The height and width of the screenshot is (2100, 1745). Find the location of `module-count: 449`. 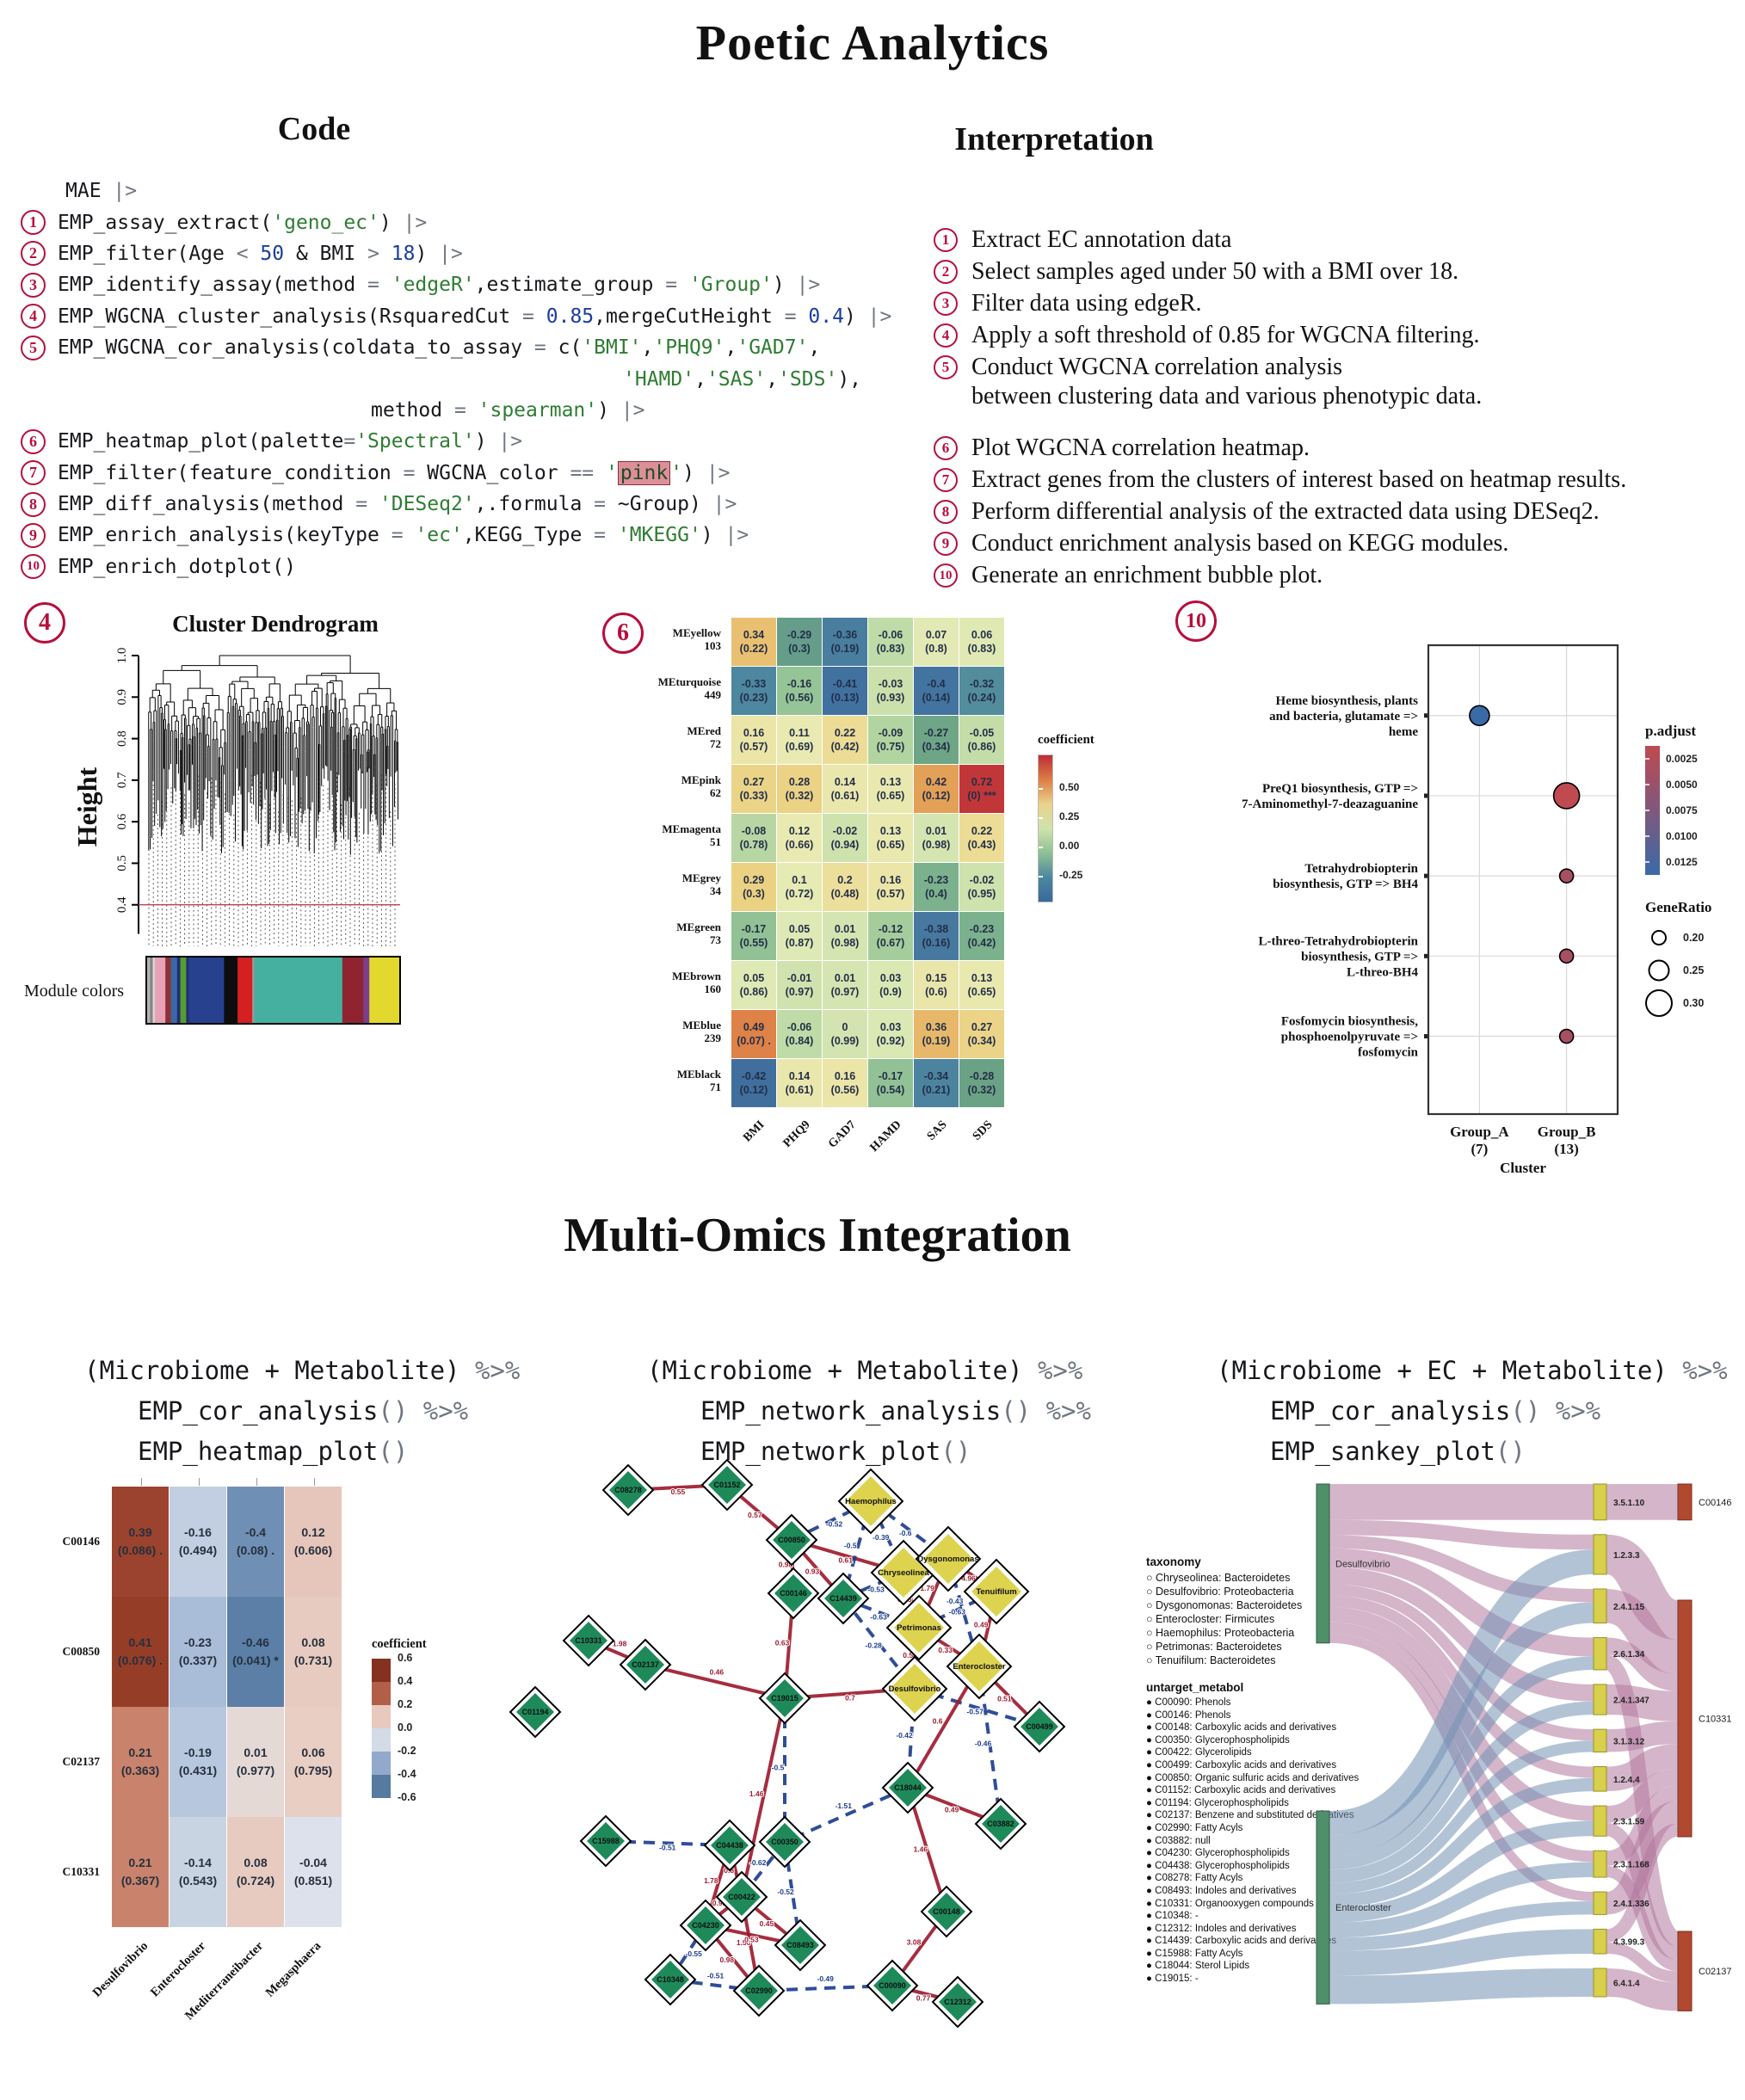

module-count: 449 is located at coordinates (713, 694).